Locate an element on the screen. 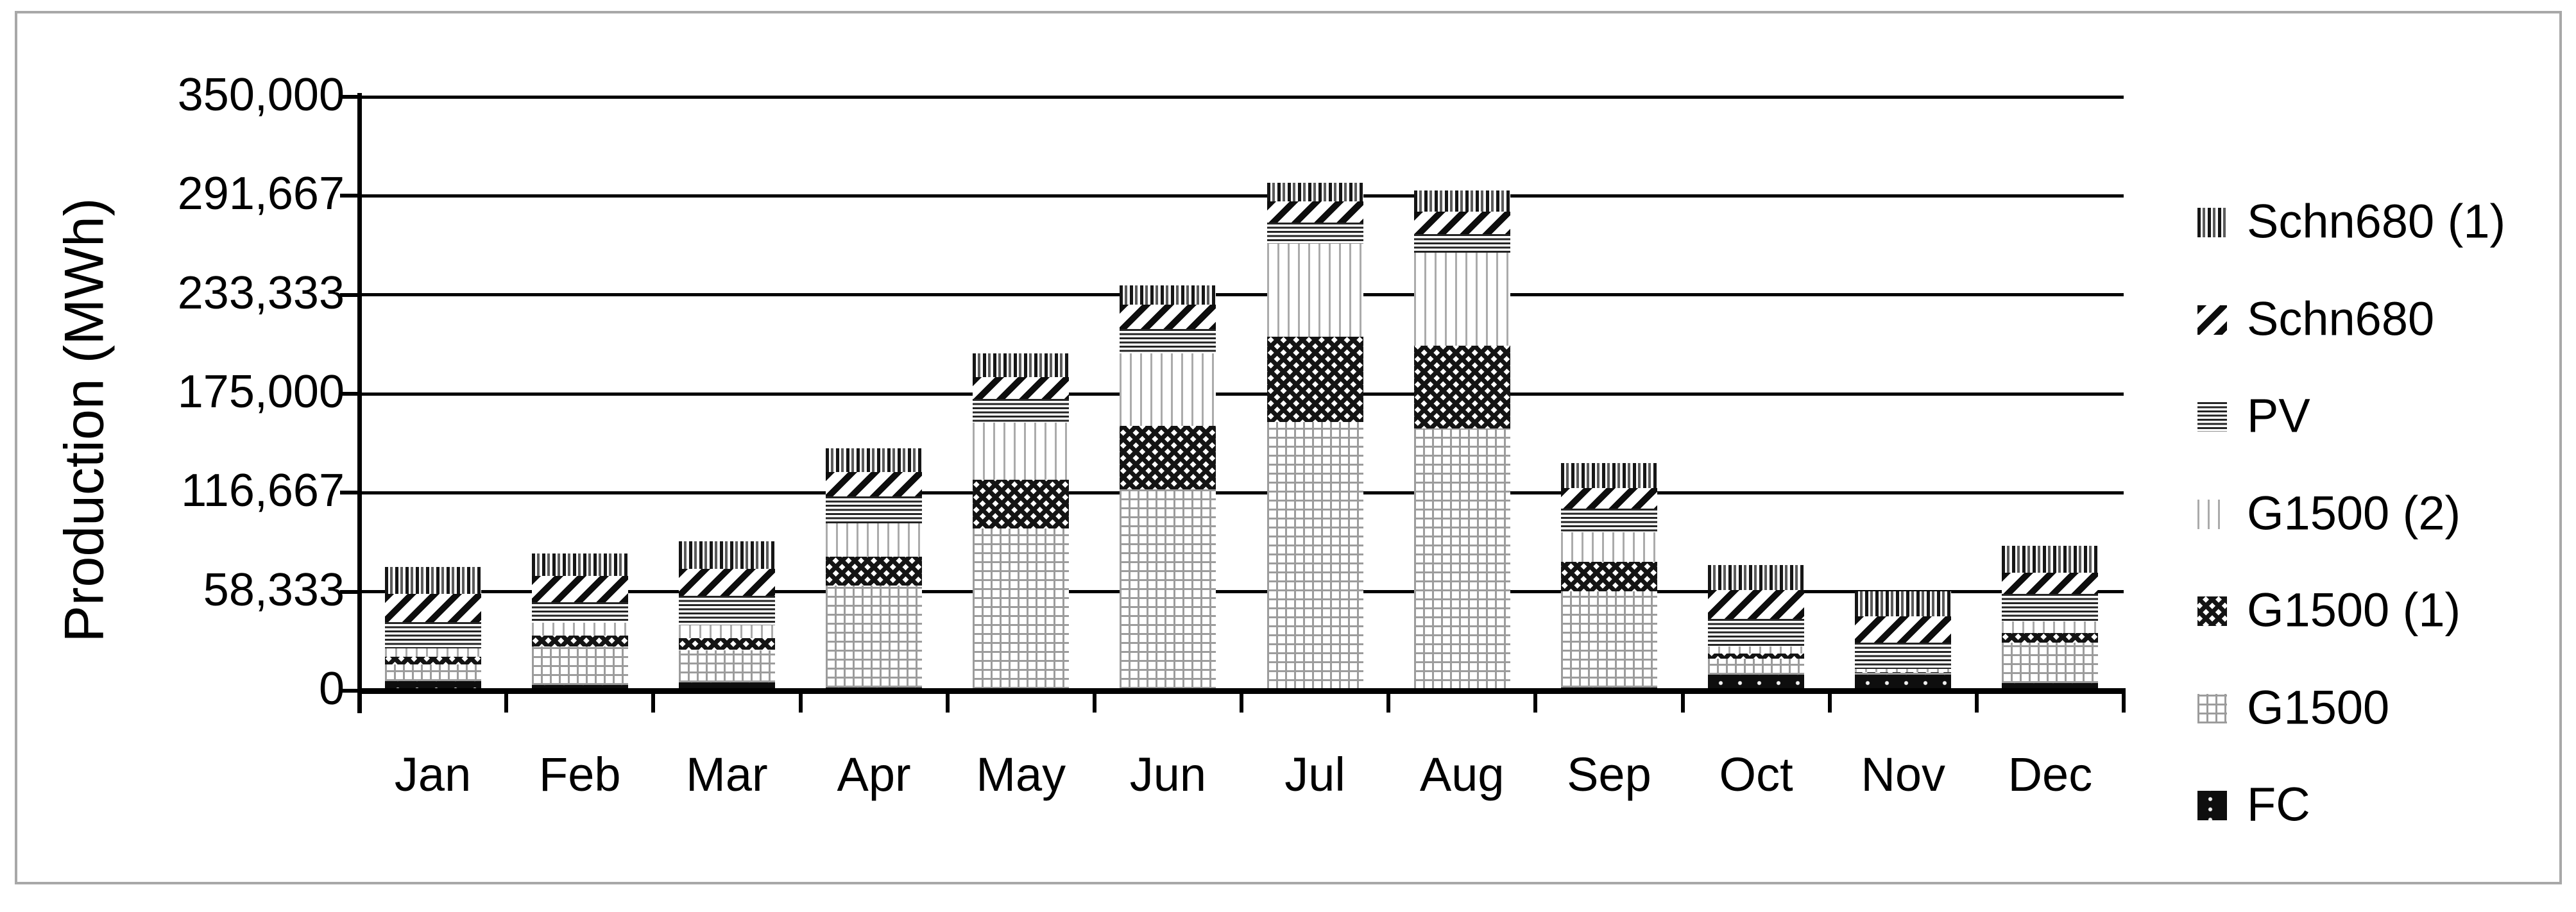 Image resolution: width=2576 pixels, height=912 pixels. bar-segment-g1500-feb is located at coordinates (579, 666).